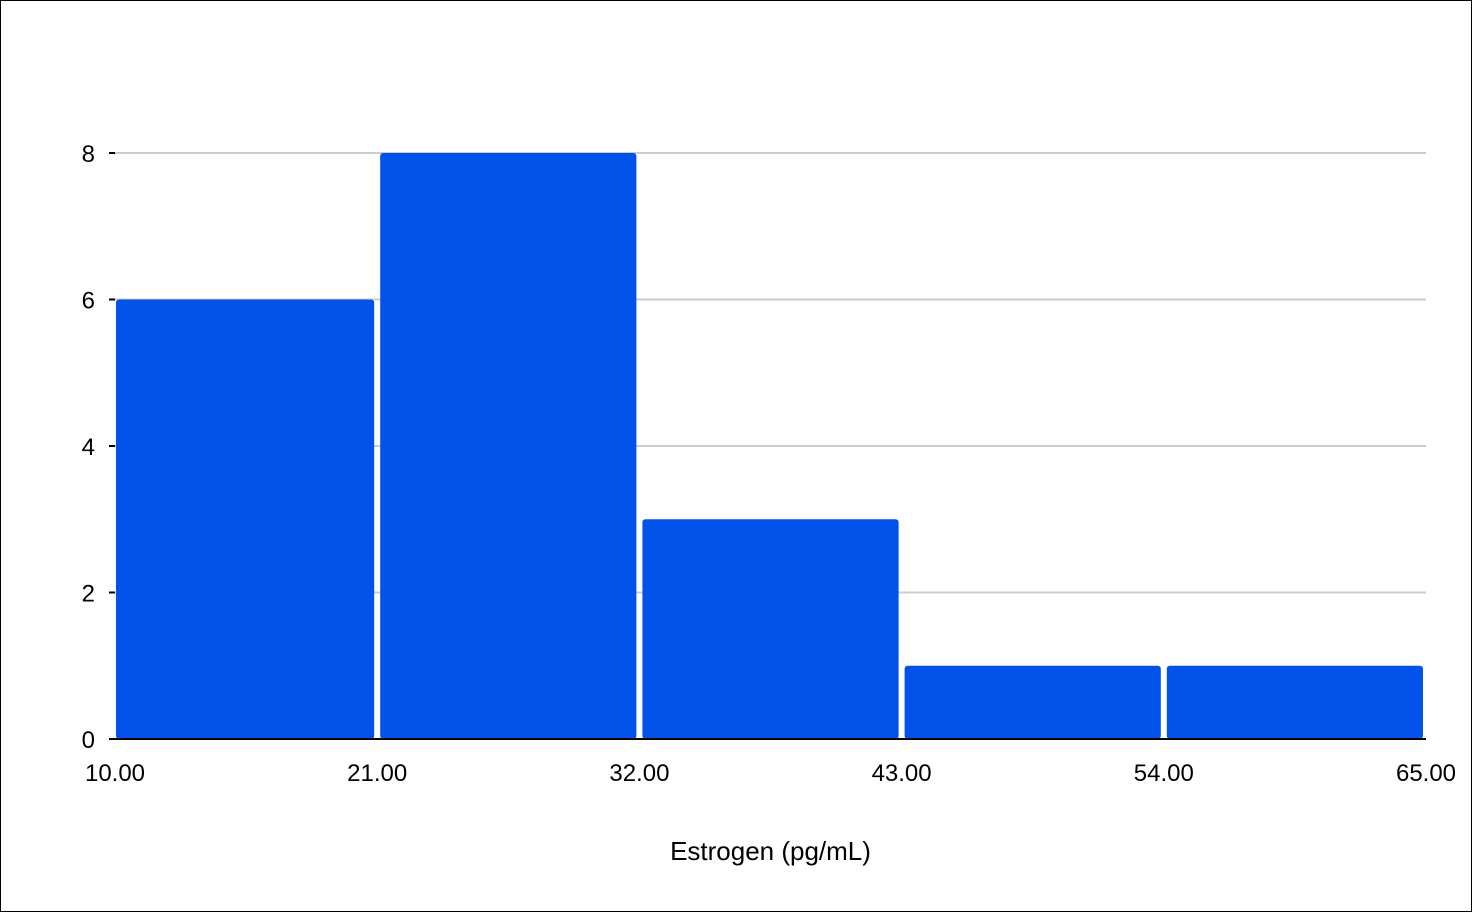 This screenshot has width=1472, height=912. I want to click on x-tick-label-3: 43.00, so click(902, 773).